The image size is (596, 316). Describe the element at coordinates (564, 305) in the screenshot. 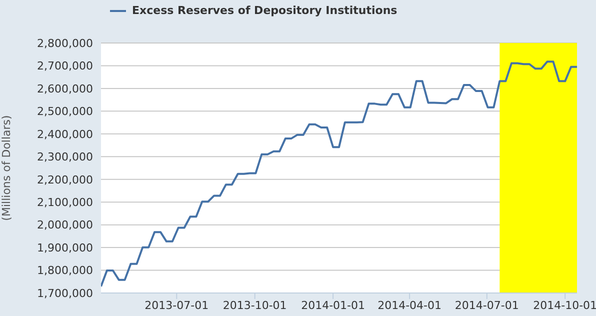

I see `x-tick-label: 2014-10-01` at that location.